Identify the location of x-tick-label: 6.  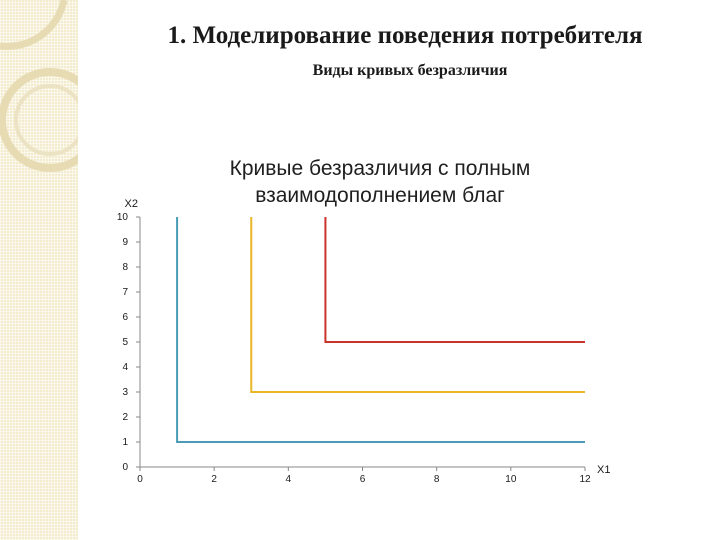
(363, 479).